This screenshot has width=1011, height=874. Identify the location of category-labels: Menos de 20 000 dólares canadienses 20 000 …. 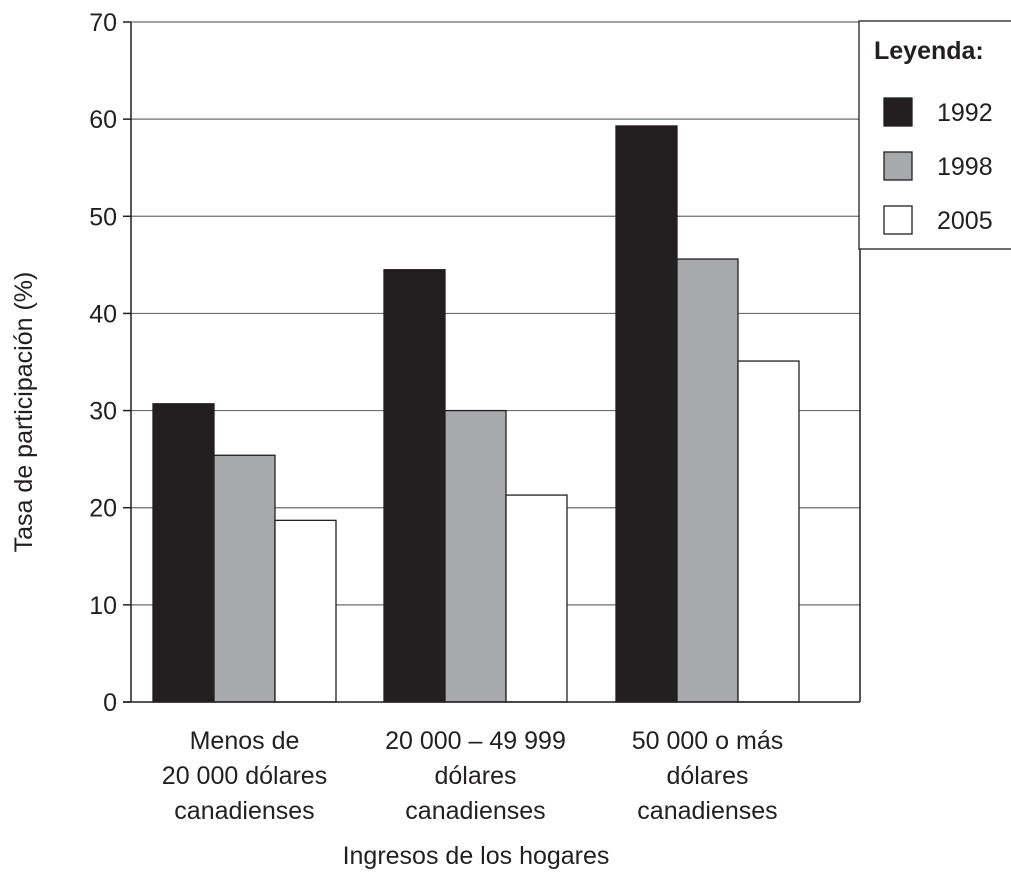
(472, 776).